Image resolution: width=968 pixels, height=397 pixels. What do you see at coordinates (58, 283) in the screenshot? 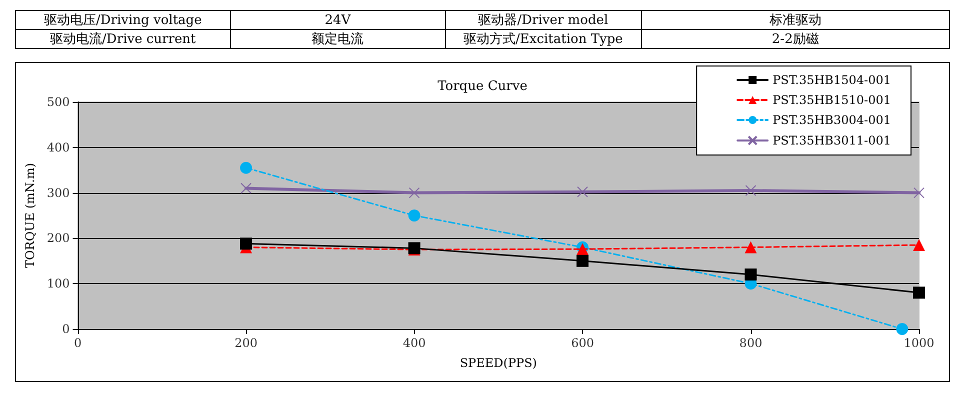
I see `y-tick-label: 100` at bounding box center [58, 283].